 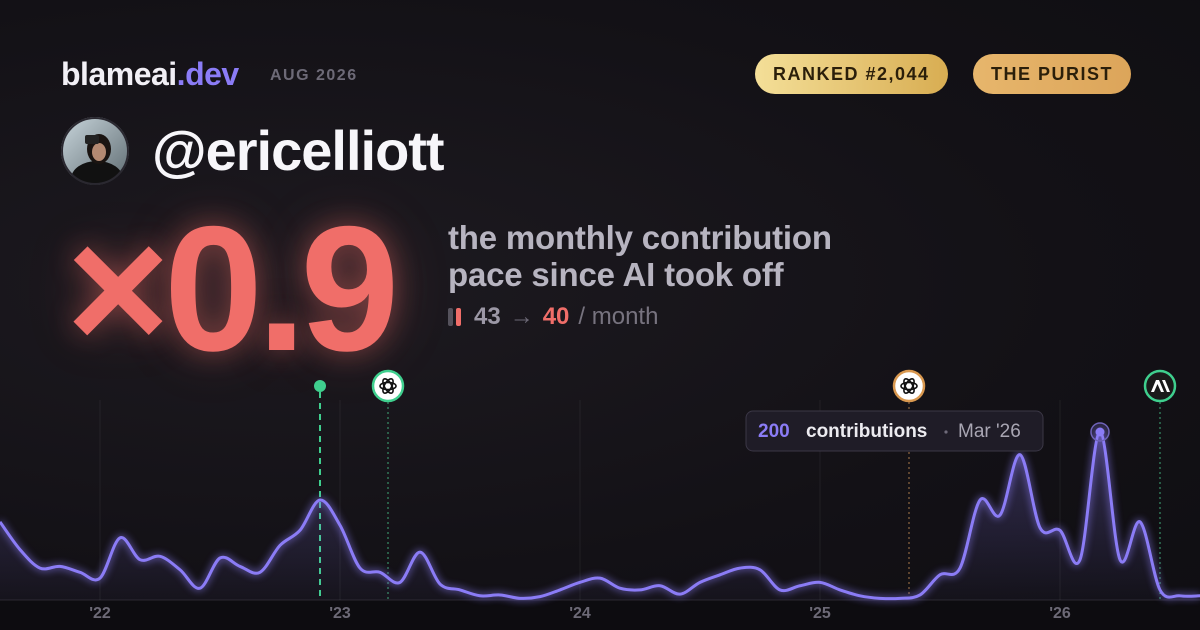 What do you see at coordinates (774, 431) in the screenshot?
I see `tooltip-value: 200` at bounding box center [774, 431].